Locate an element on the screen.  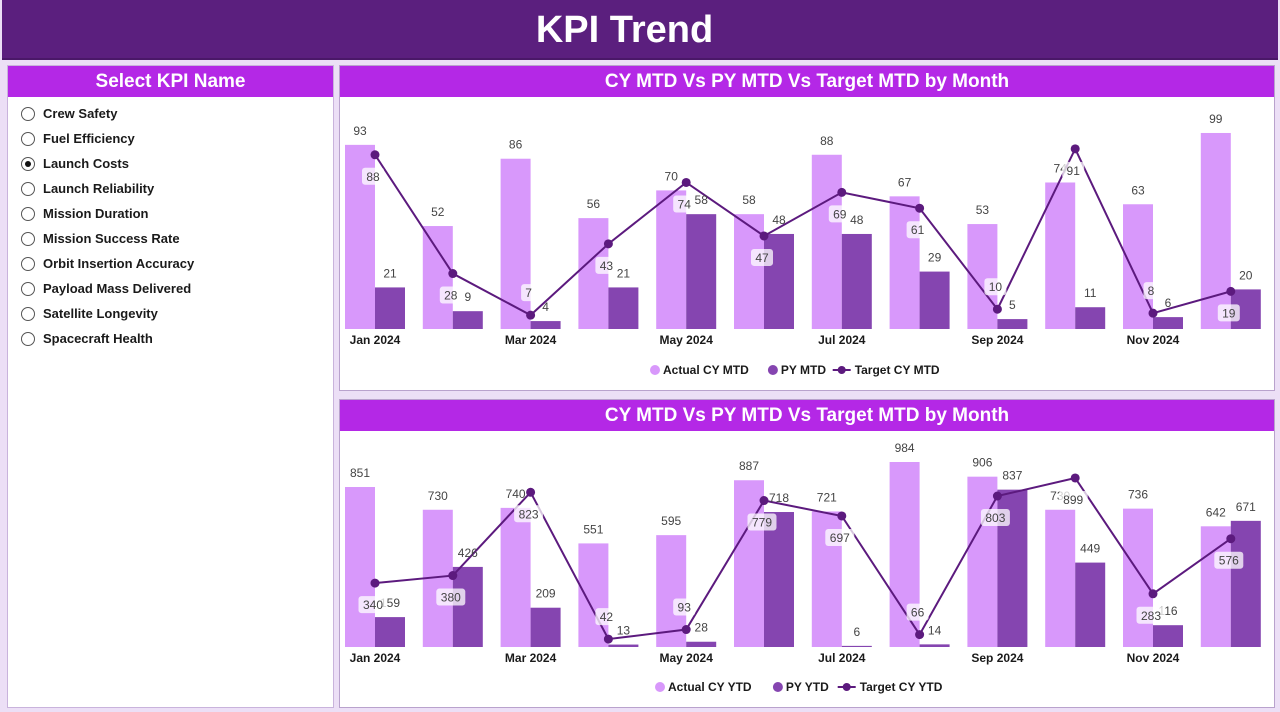
slicer-item-label: Fuel Efficiency is located at coordinates (89, 138).